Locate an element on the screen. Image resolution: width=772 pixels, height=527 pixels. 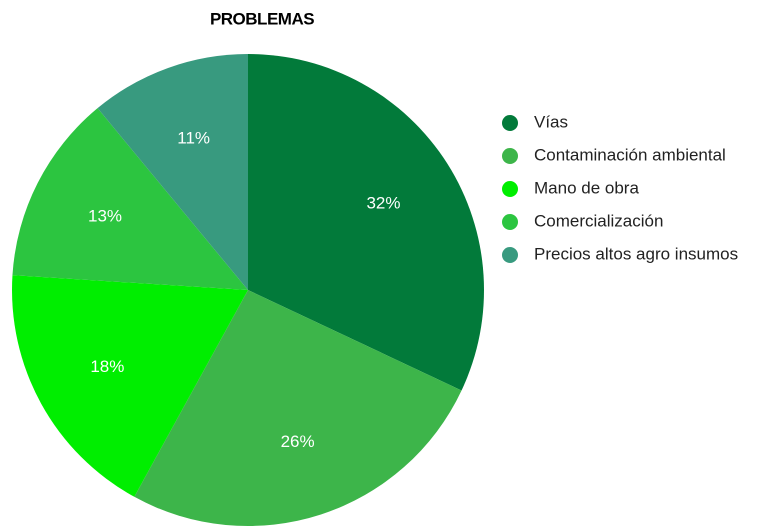
data-label: 11% is located at coordinates (193, 137).